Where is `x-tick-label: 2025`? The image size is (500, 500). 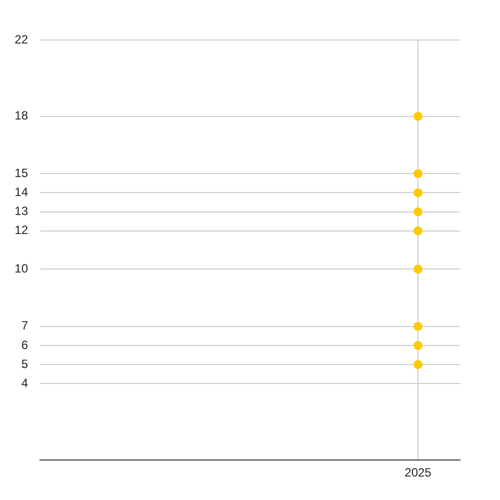 x-tick-label: 2025 is located at coordinates (418, 473).